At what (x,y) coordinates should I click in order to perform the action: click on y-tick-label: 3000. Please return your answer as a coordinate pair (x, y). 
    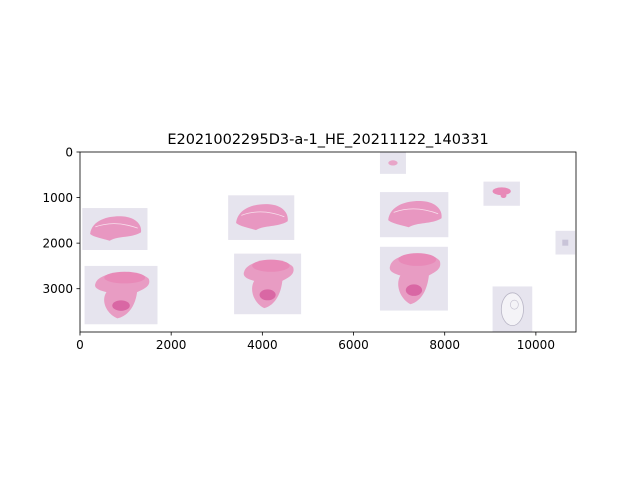
    Looking at the image, I should click on (57, 289).